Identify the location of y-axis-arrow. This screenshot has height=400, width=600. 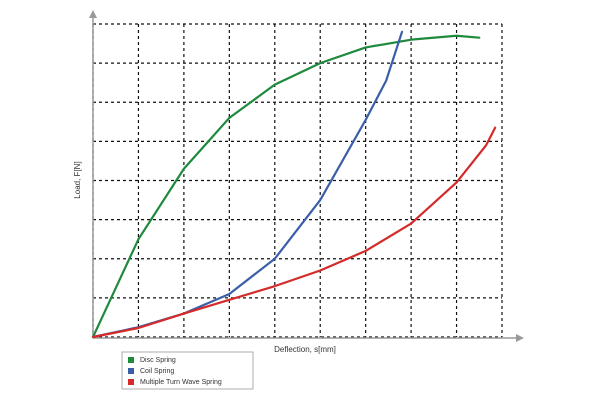
(93, 14).